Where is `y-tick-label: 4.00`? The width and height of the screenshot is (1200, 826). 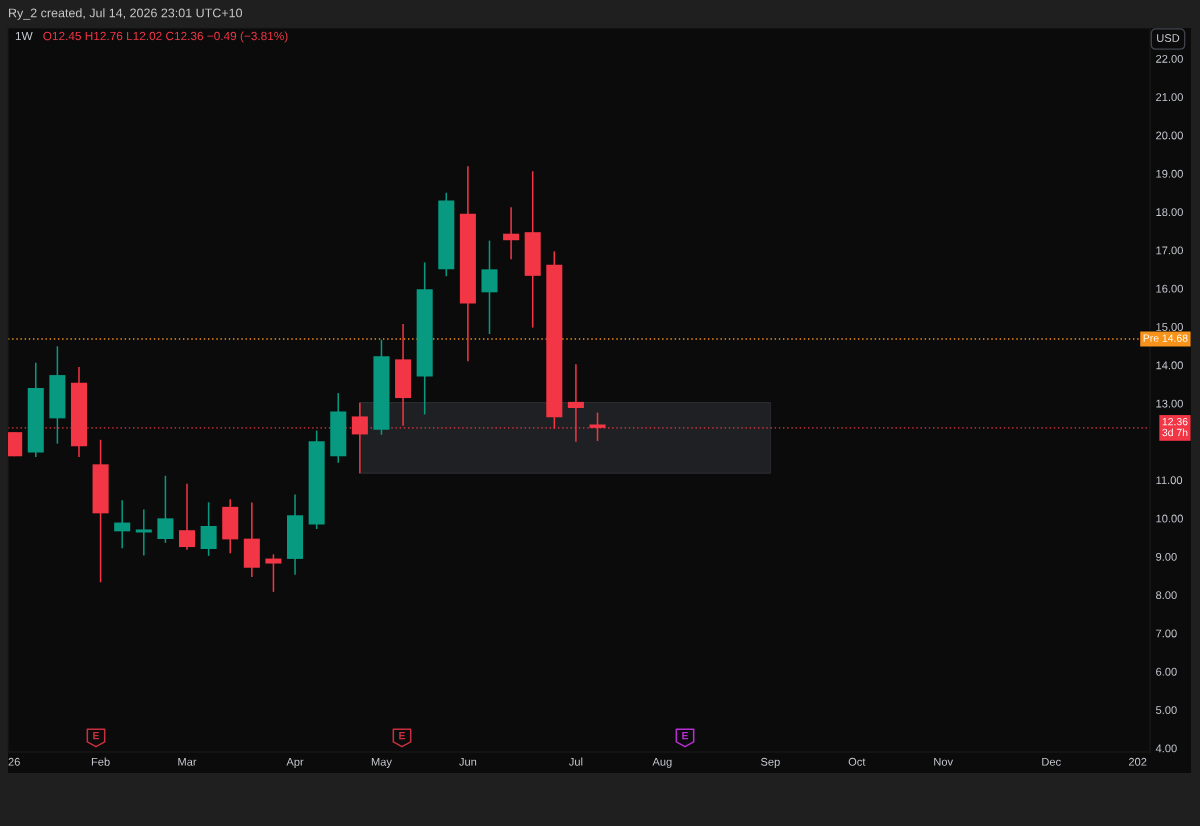
y-tick-label: 4.00 is located at coordinates (1166, 748).